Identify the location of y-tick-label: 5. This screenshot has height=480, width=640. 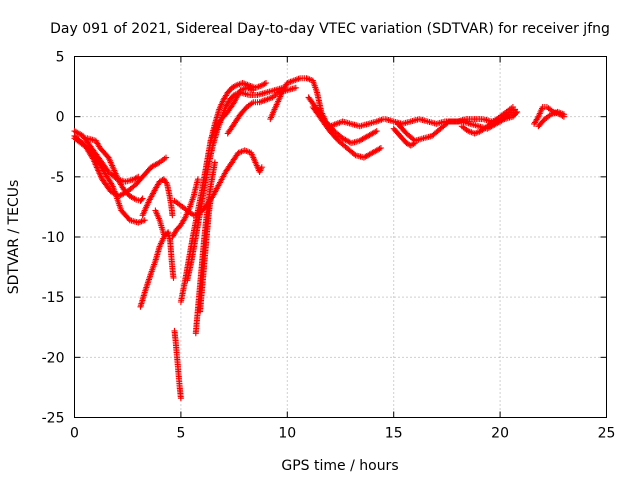
(60, 58).